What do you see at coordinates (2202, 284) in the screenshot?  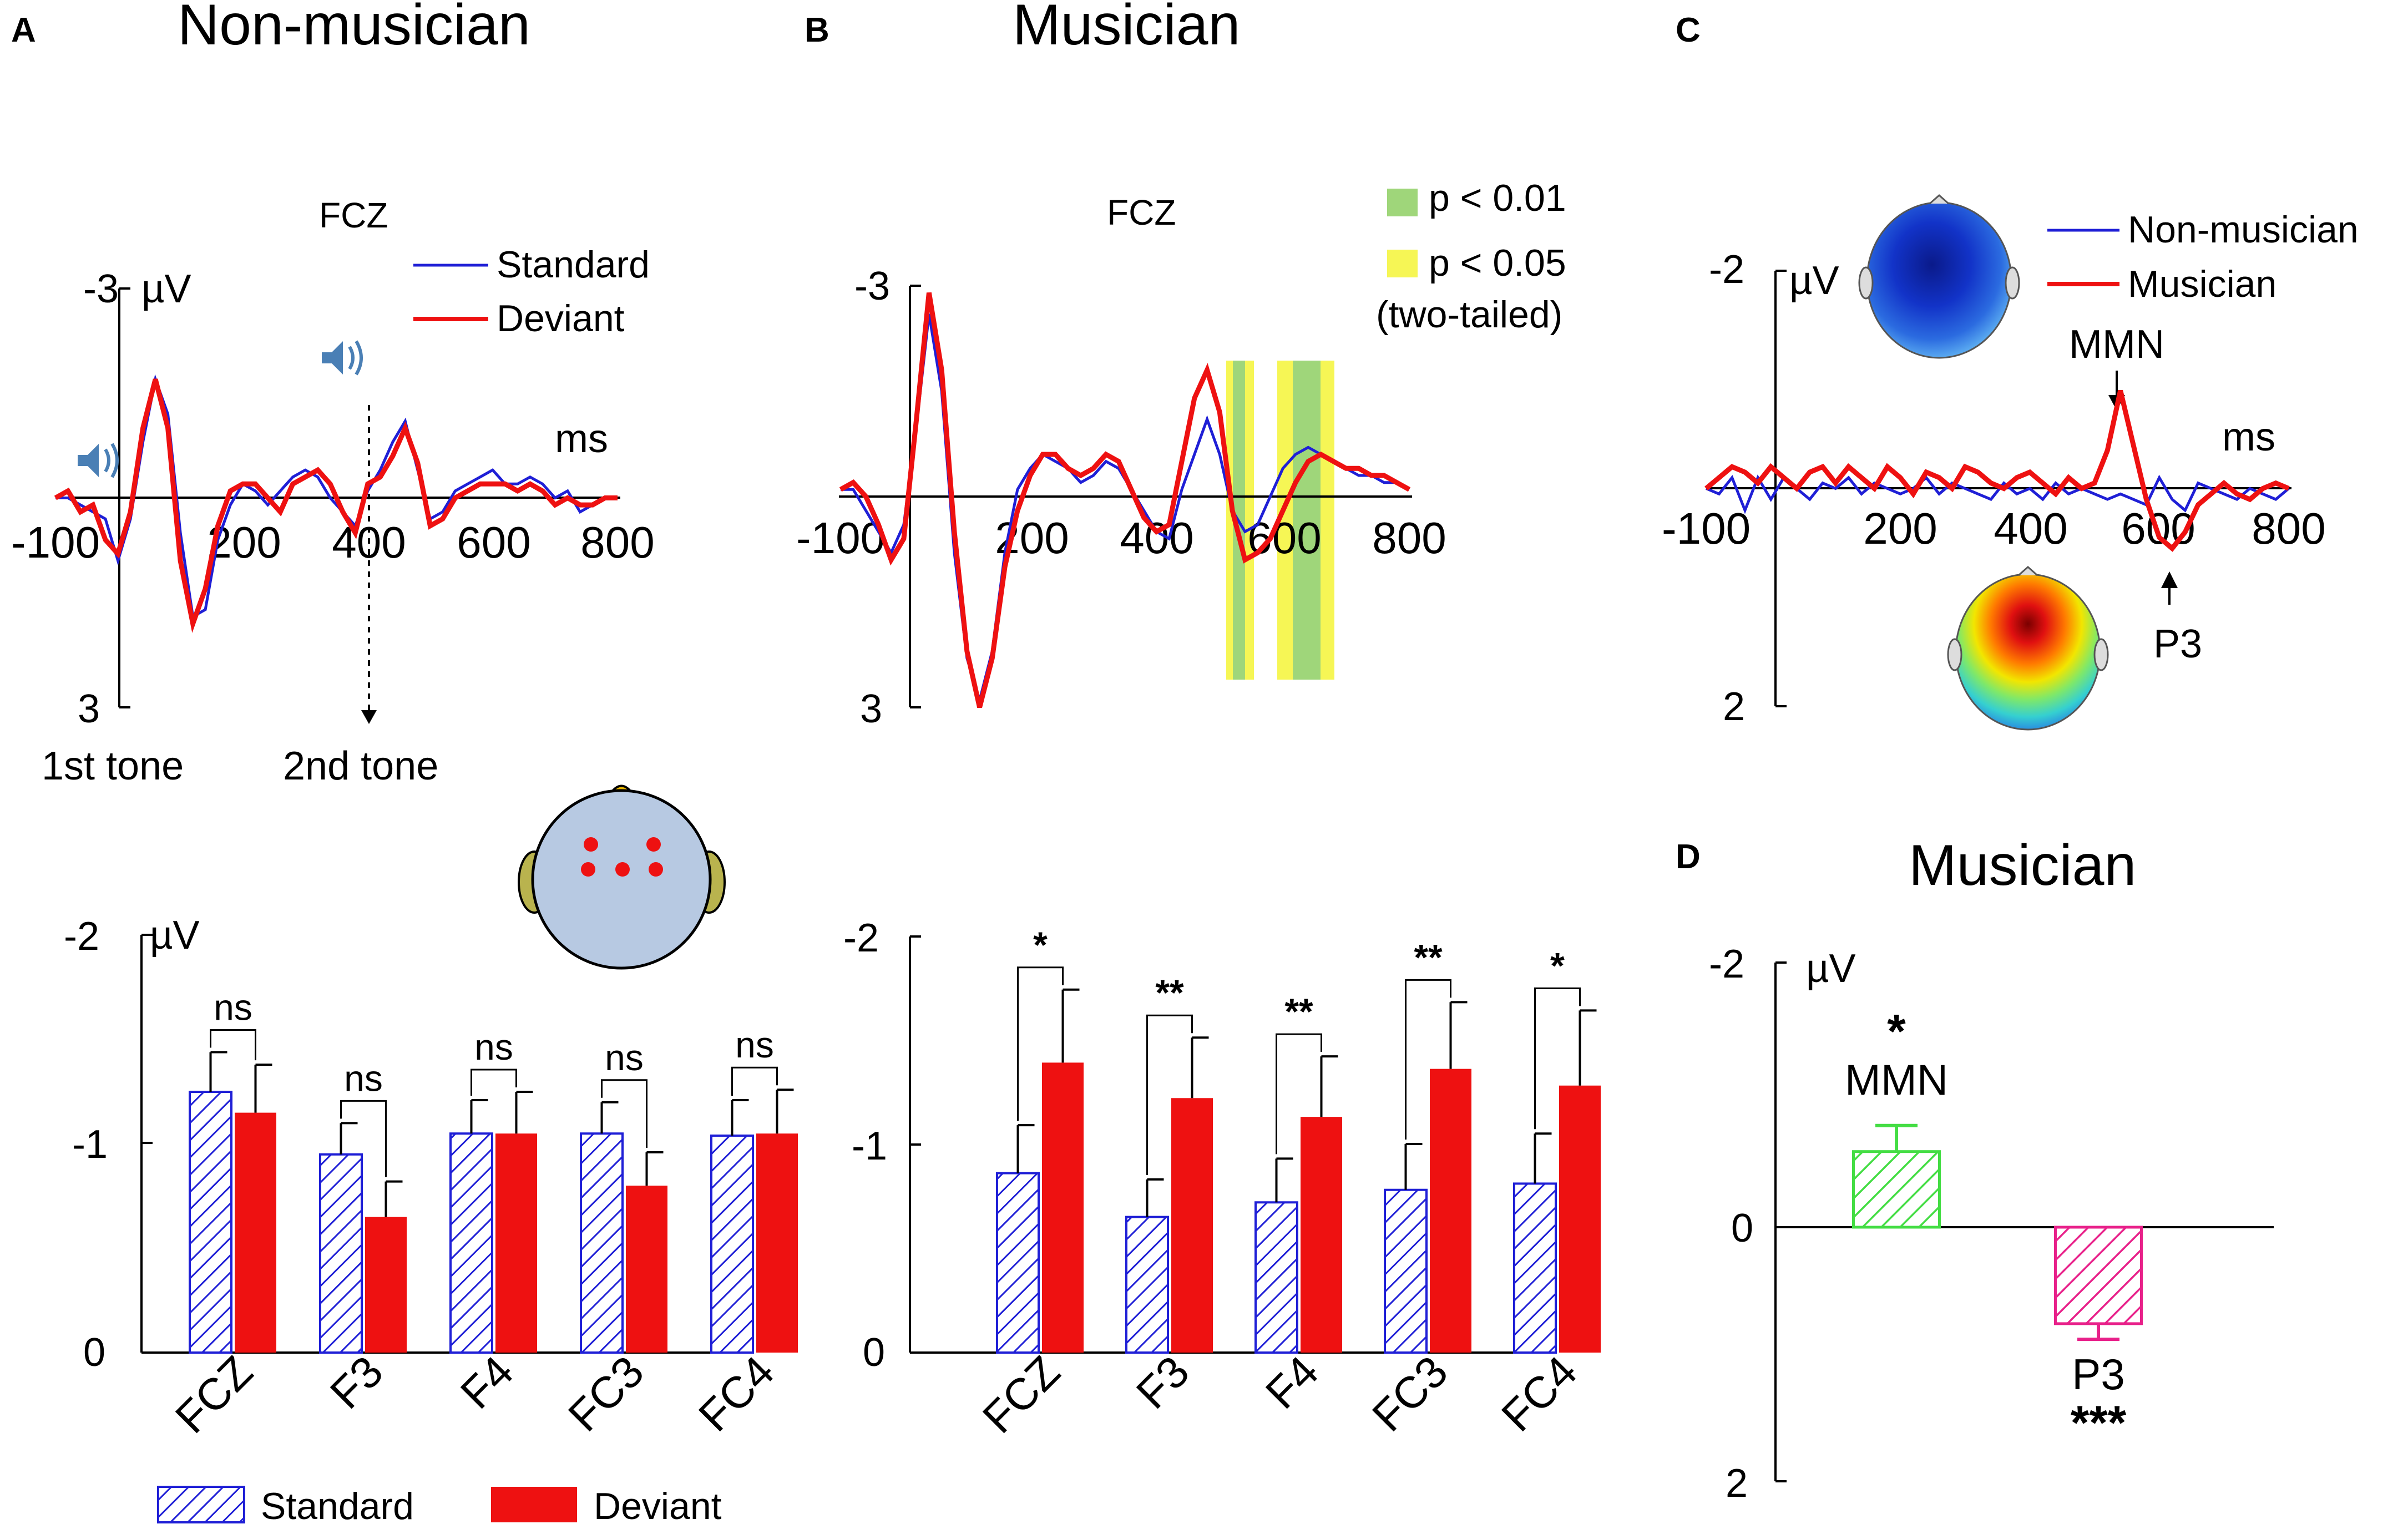 I see `c-legend-musician: Musician` at bounding box center [2202, 284].